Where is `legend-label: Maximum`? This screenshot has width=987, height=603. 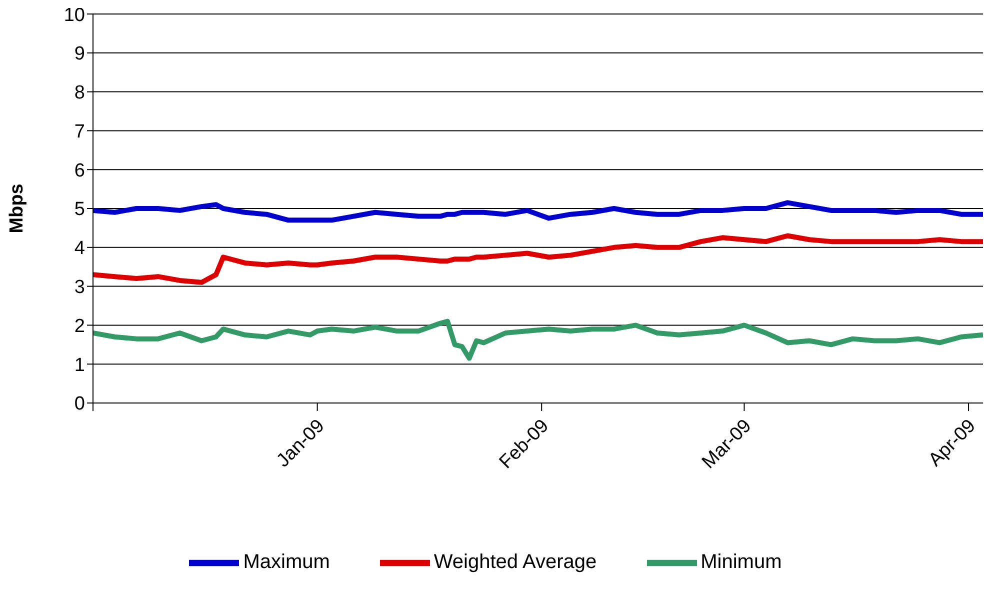 legend-label: Maximum is located at coordinates (286, 562).